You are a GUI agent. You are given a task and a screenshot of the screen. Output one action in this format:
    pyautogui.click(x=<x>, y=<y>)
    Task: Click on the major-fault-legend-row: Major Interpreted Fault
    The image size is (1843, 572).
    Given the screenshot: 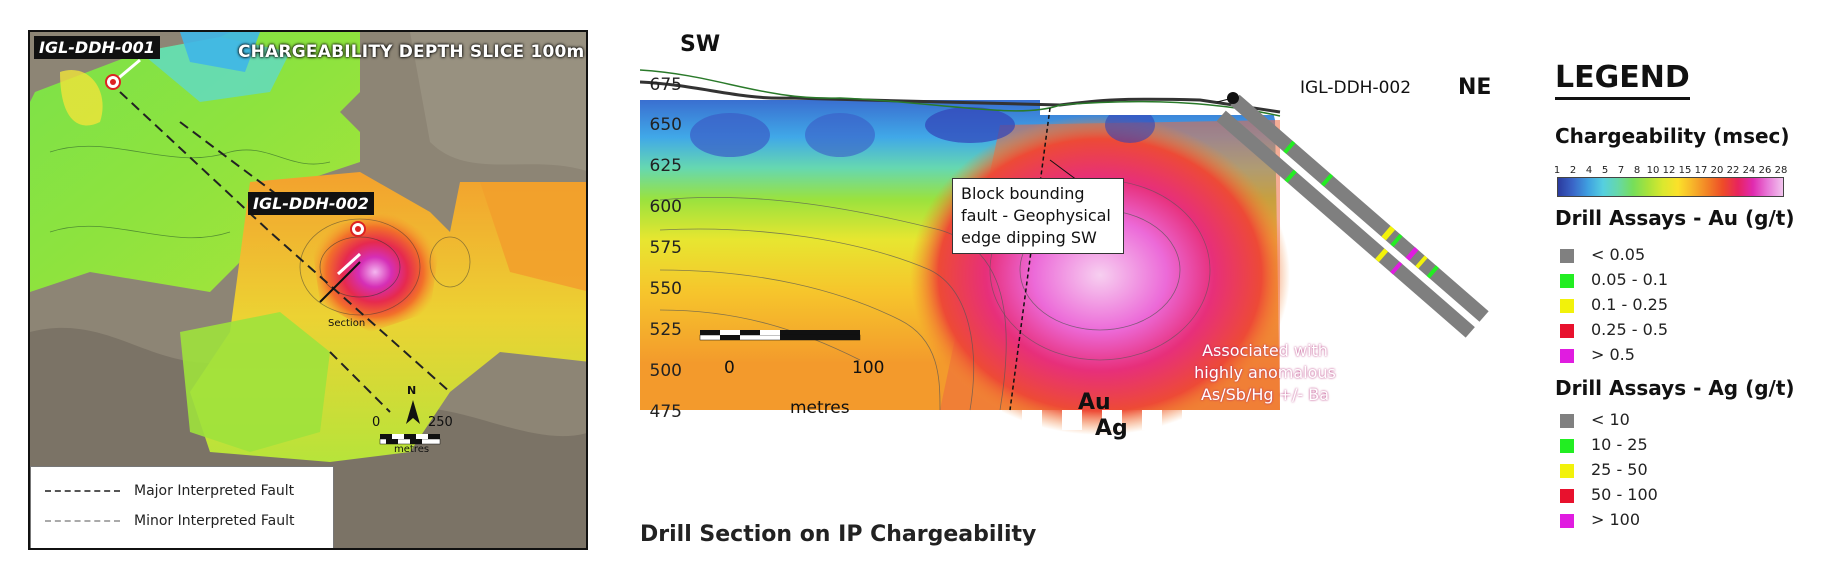 What is the action you would take?
    pyautogui.click(x=169, y=491)
    